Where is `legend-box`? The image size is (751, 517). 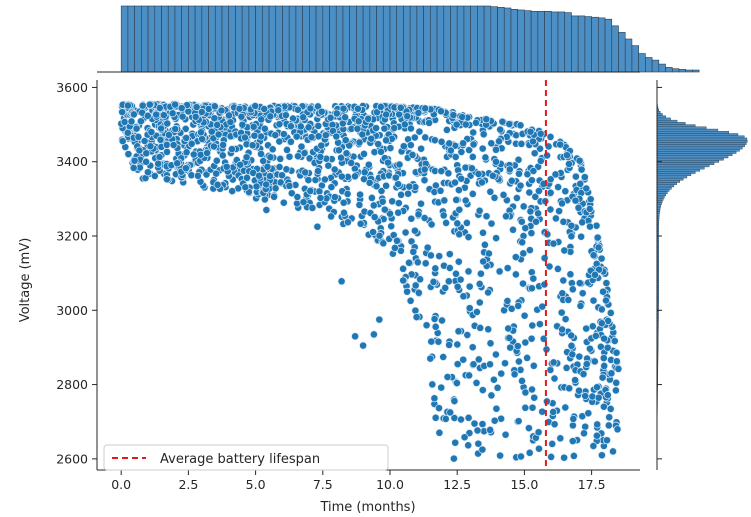
legend-box is located at coordinates (246, 457).